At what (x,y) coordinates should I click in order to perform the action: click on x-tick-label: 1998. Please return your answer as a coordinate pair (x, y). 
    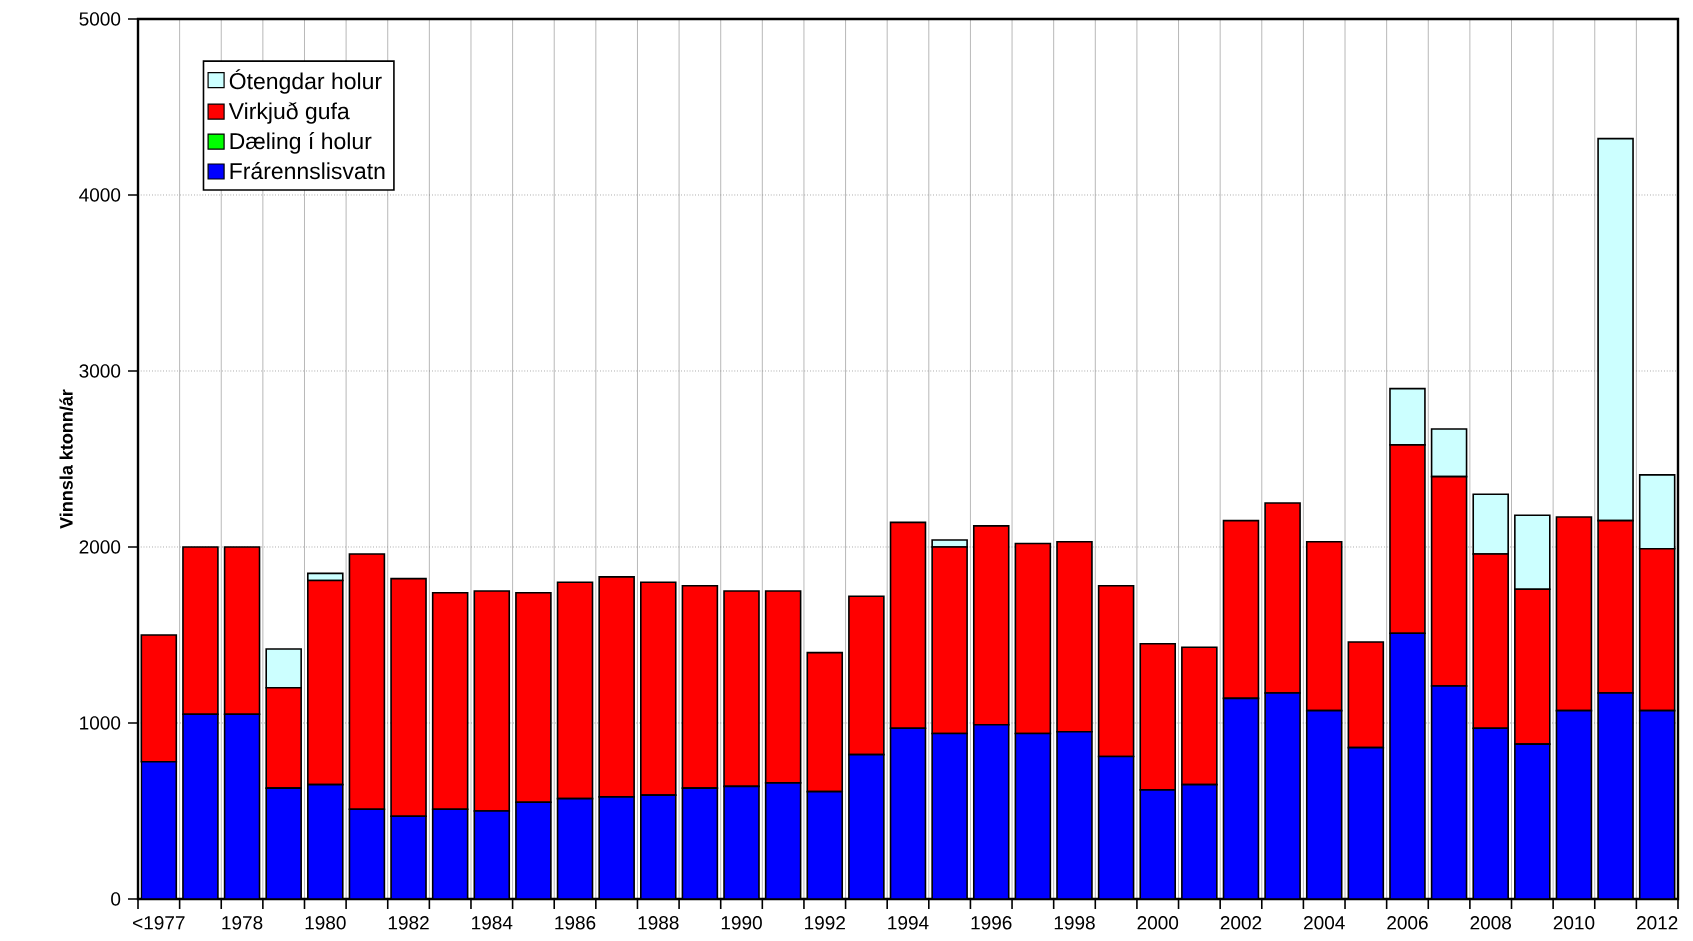
    Looking at the image, I should click on (1074, 923).